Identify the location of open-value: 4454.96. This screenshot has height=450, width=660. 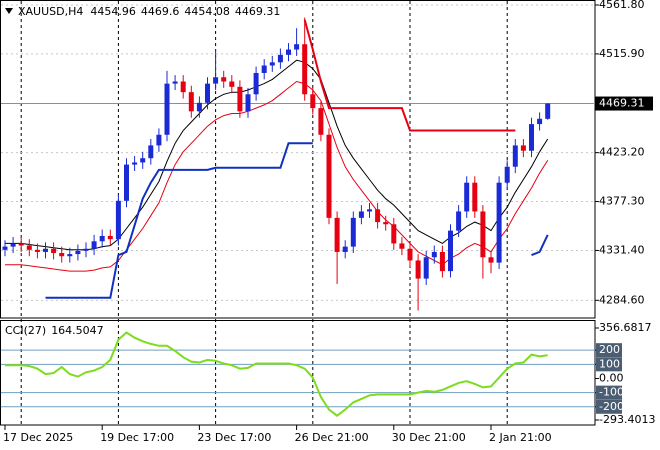
(113, 11).